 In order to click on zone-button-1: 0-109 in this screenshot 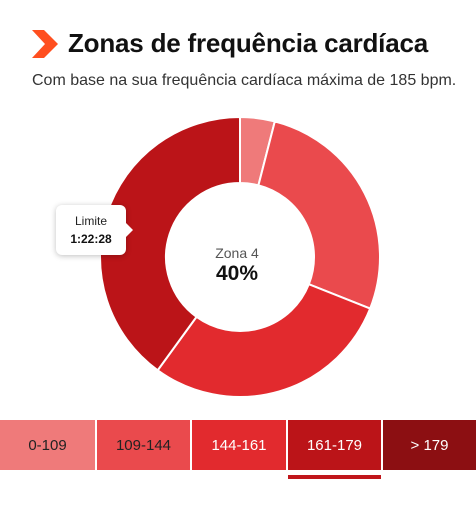, I will do `click(47, 445)`.